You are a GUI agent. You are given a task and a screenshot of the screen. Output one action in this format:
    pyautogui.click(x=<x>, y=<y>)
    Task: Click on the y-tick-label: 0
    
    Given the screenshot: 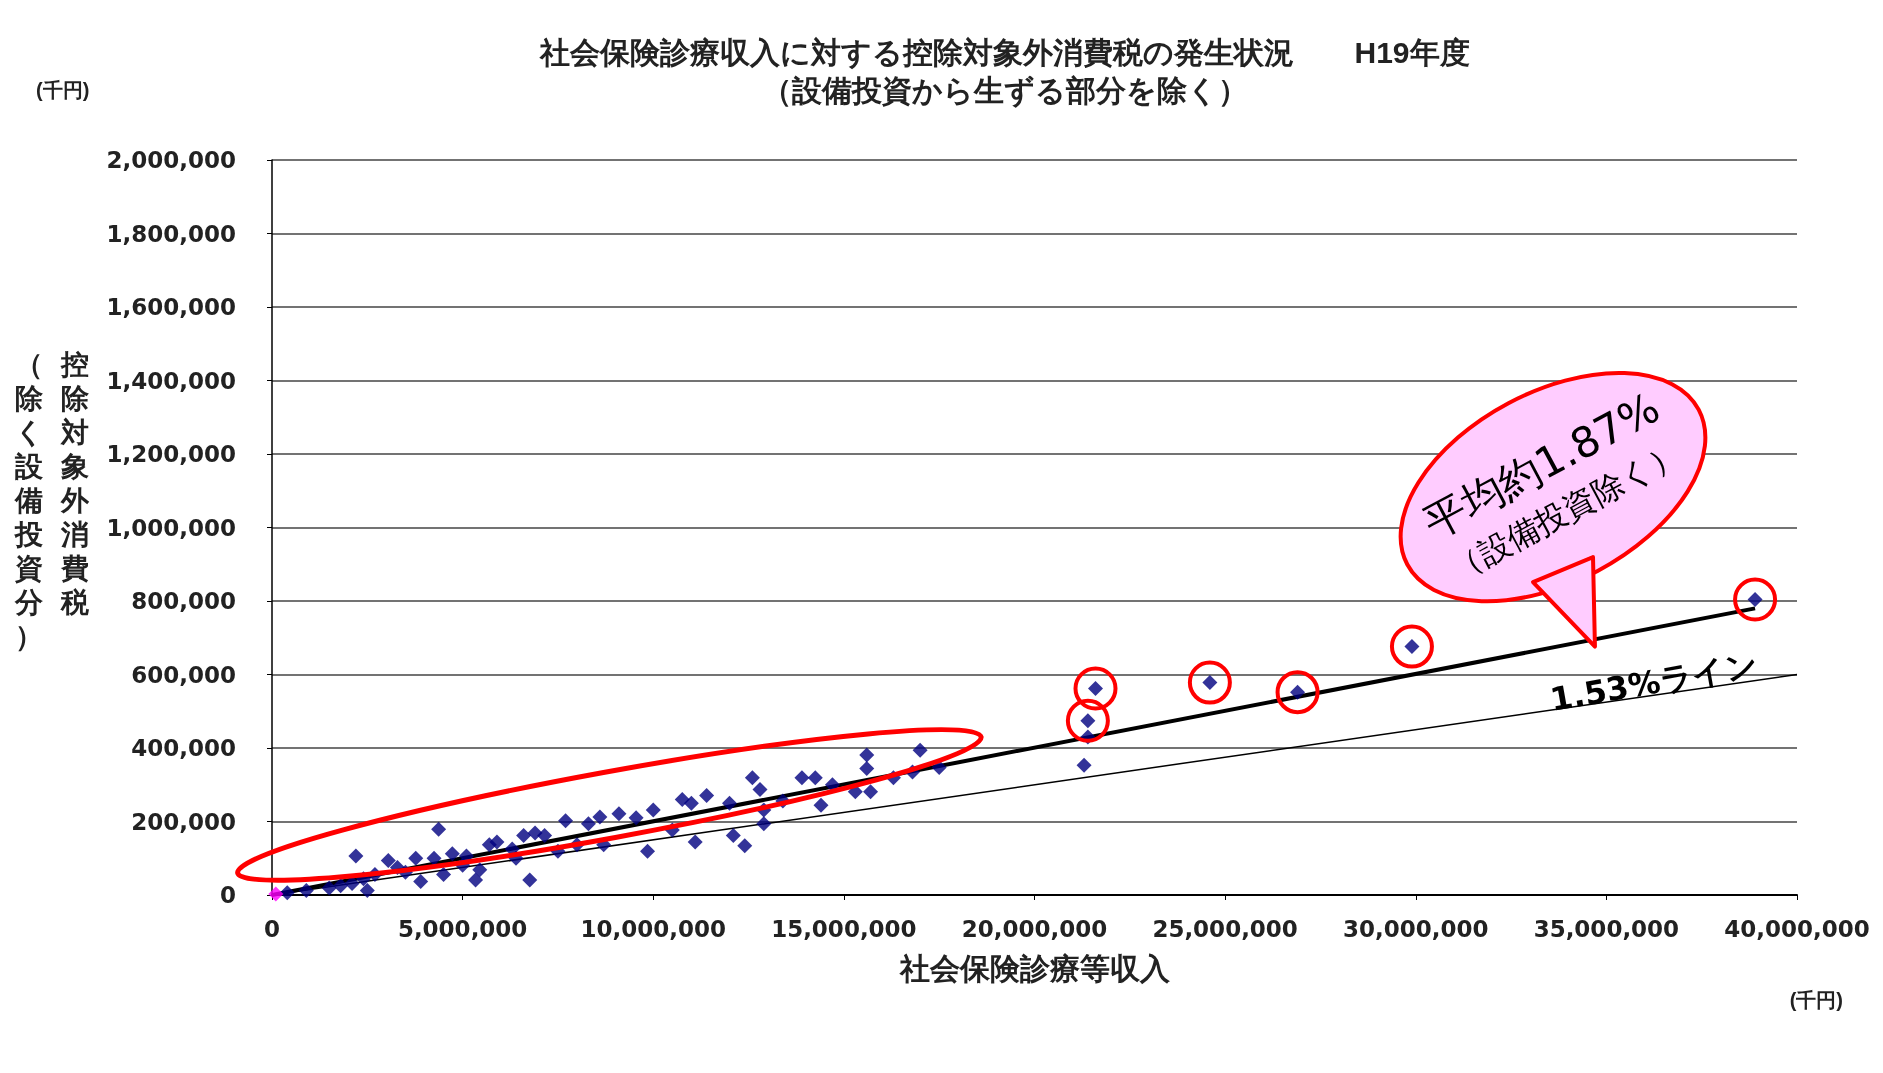 What is the action you would take?
    pyautogui.click(x=227, y=895)
    